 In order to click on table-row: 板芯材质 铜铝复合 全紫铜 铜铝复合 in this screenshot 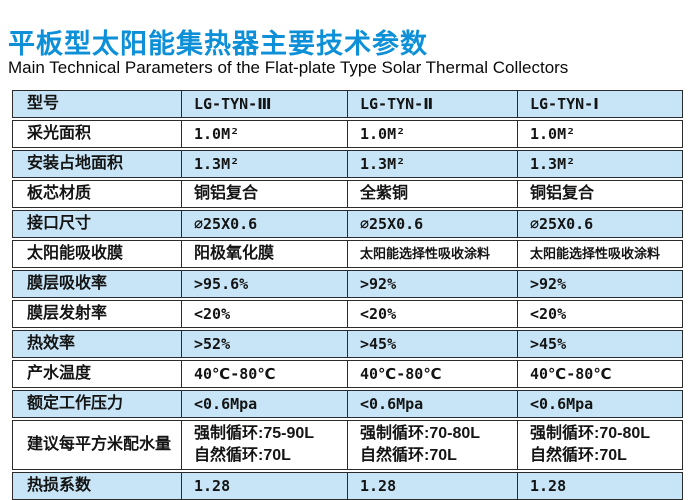, I will do `click(347, 194)`.